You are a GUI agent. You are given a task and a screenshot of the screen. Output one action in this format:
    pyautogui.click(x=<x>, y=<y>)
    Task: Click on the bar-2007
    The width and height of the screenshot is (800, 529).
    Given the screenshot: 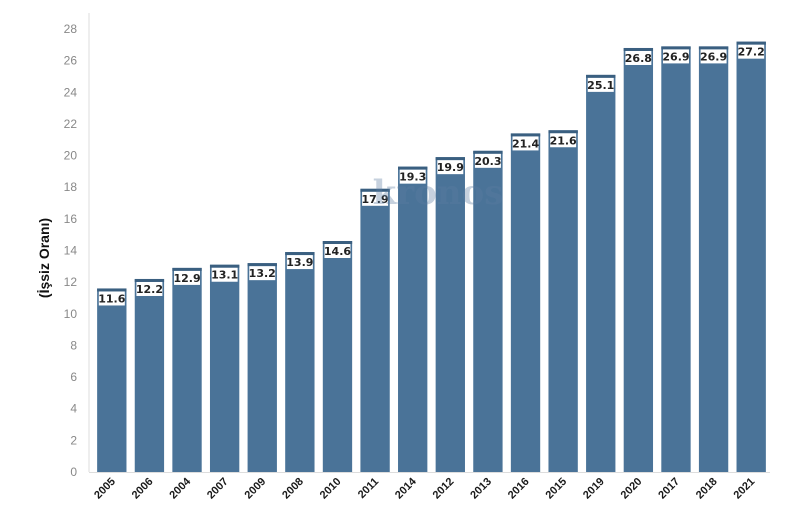 What is the action you would take?
    pyautogui.click(x=224, y=368)
    